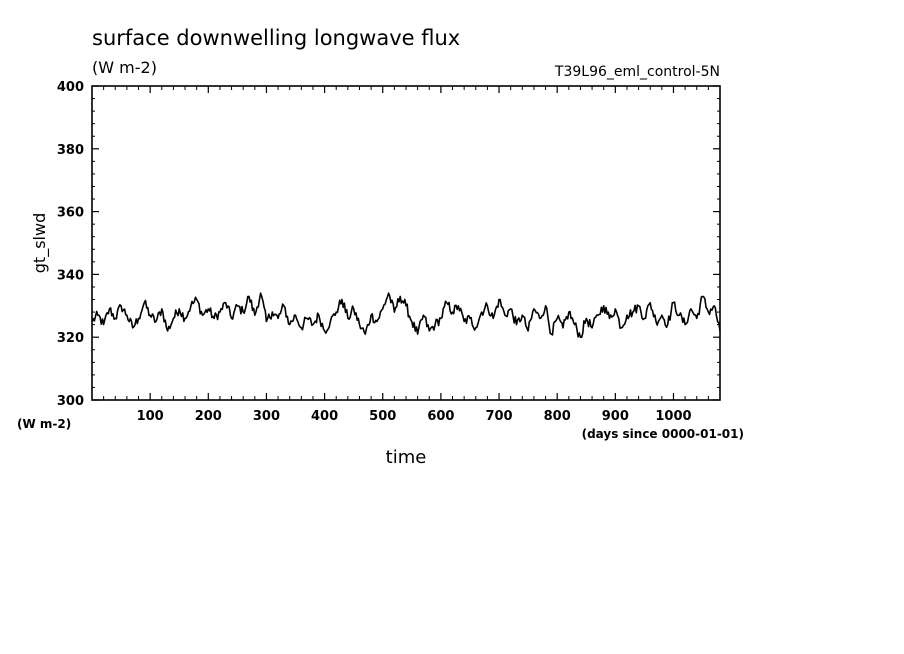 This screenshot has width=904, height=654. I want to click on y-tick-label: 340, so click(70, 275).